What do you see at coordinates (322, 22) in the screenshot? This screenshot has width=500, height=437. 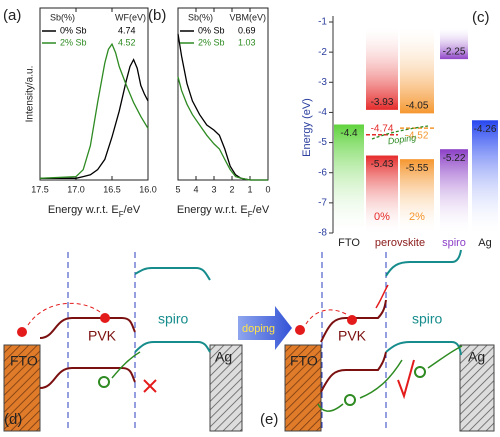 I see `y-tick-label: -1` at bounding box center [322, 22].